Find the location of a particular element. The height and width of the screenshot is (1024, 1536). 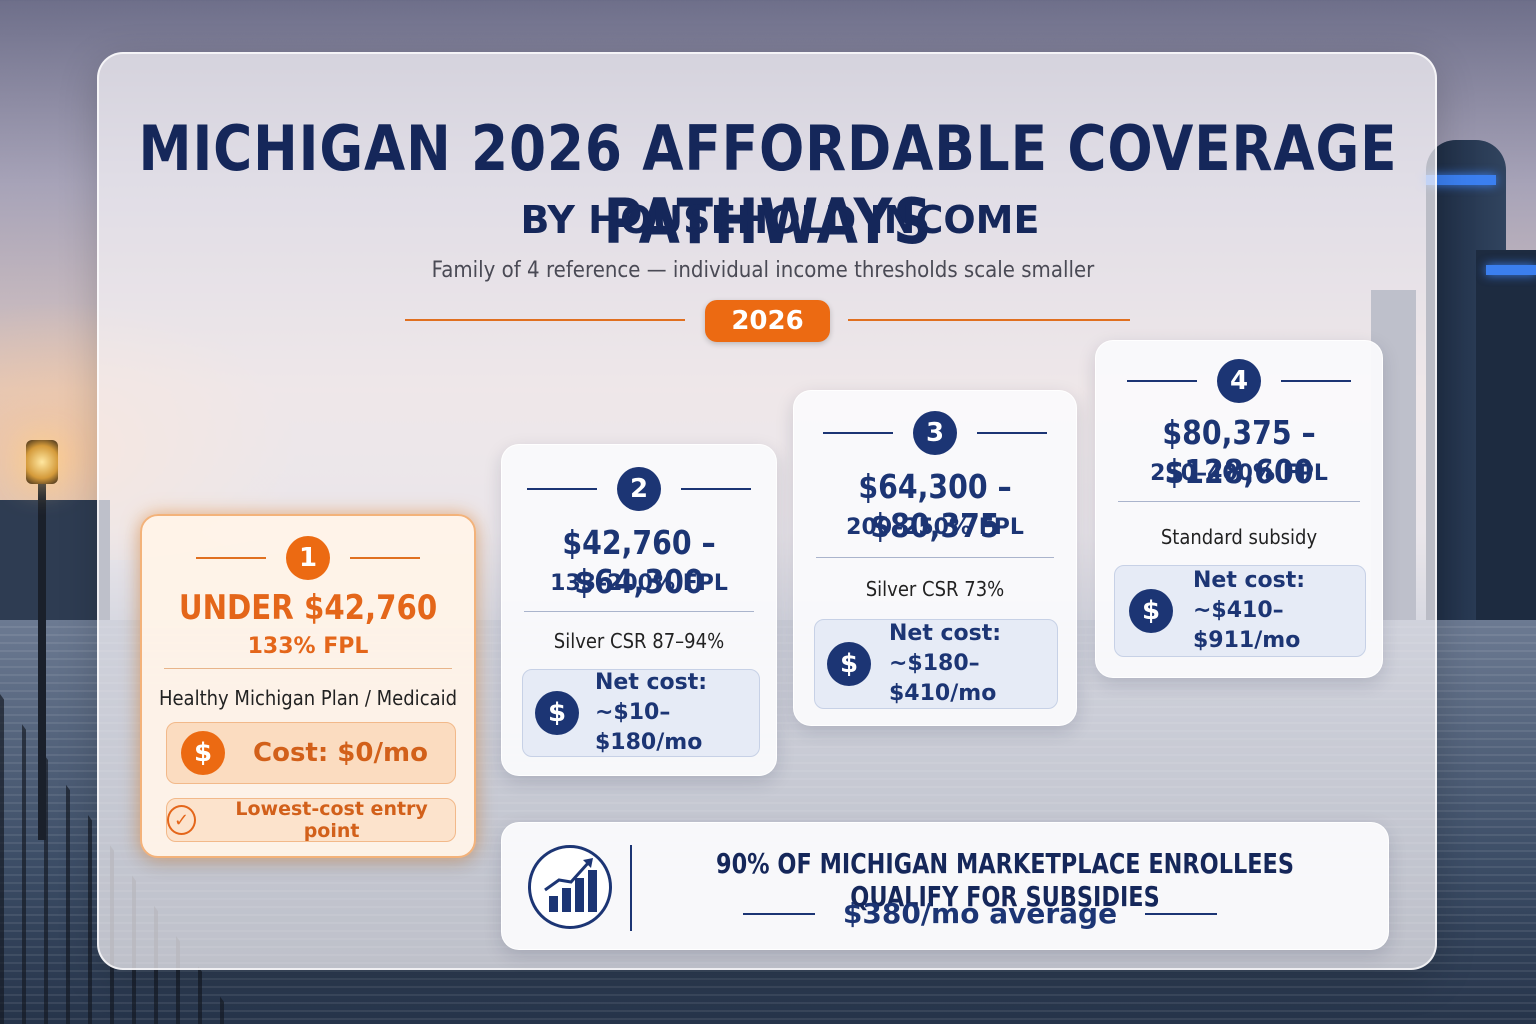

tier-number-row: 1 is located at coordinates (308, 558).